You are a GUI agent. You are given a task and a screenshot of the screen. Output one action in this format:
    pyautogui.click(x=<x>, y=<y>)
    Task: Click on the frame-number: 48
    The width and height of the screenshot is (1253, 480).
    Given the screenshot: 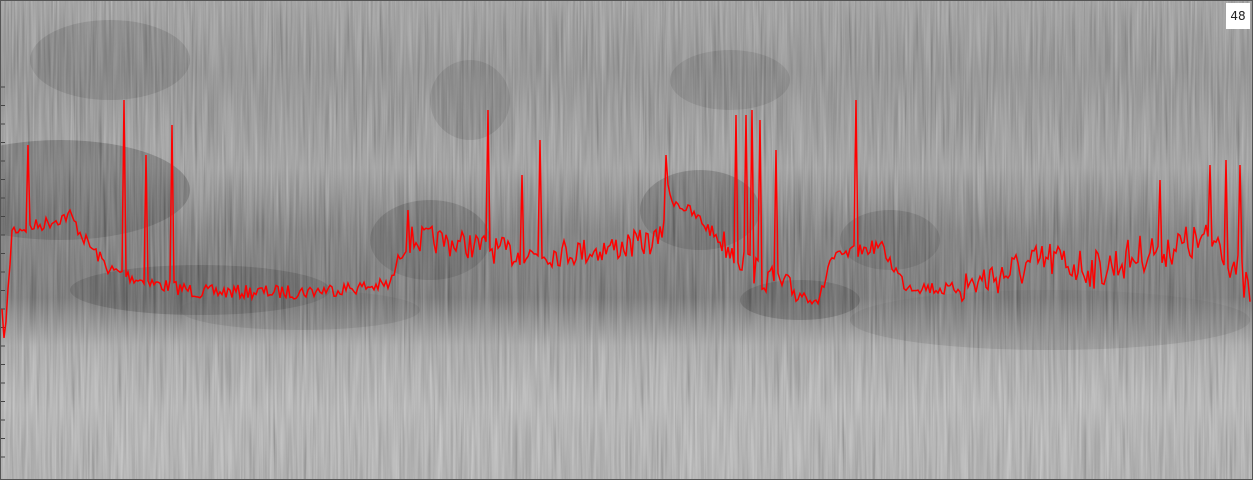 What is the action you would take?
    pyautogui.click(x=1238, y=16)
    